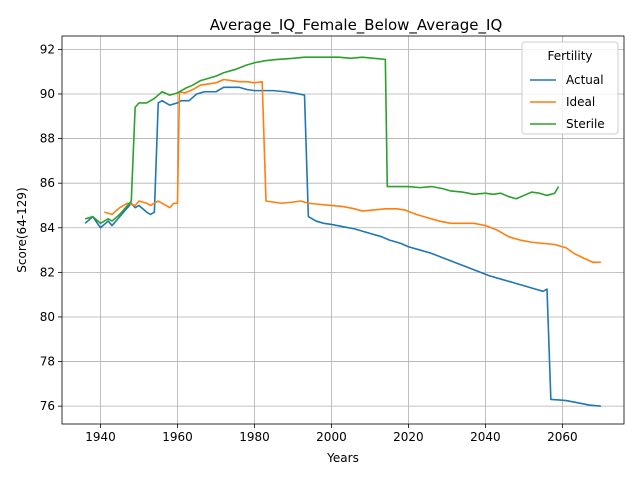 Image resolution: width=640 pixels, height=480 pixels. Describe the element at coordinates (254, 437) in the screenshot. I see `x-tick-label: 1980` at that location.